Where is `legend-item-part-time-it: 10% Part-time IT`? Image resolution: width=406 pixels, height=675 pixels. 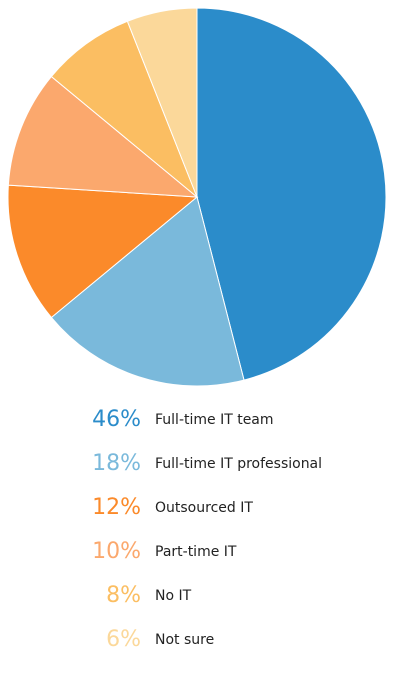 legend-item-part-time-it: 10% Part-time IT is located at coordinates (203, 552).